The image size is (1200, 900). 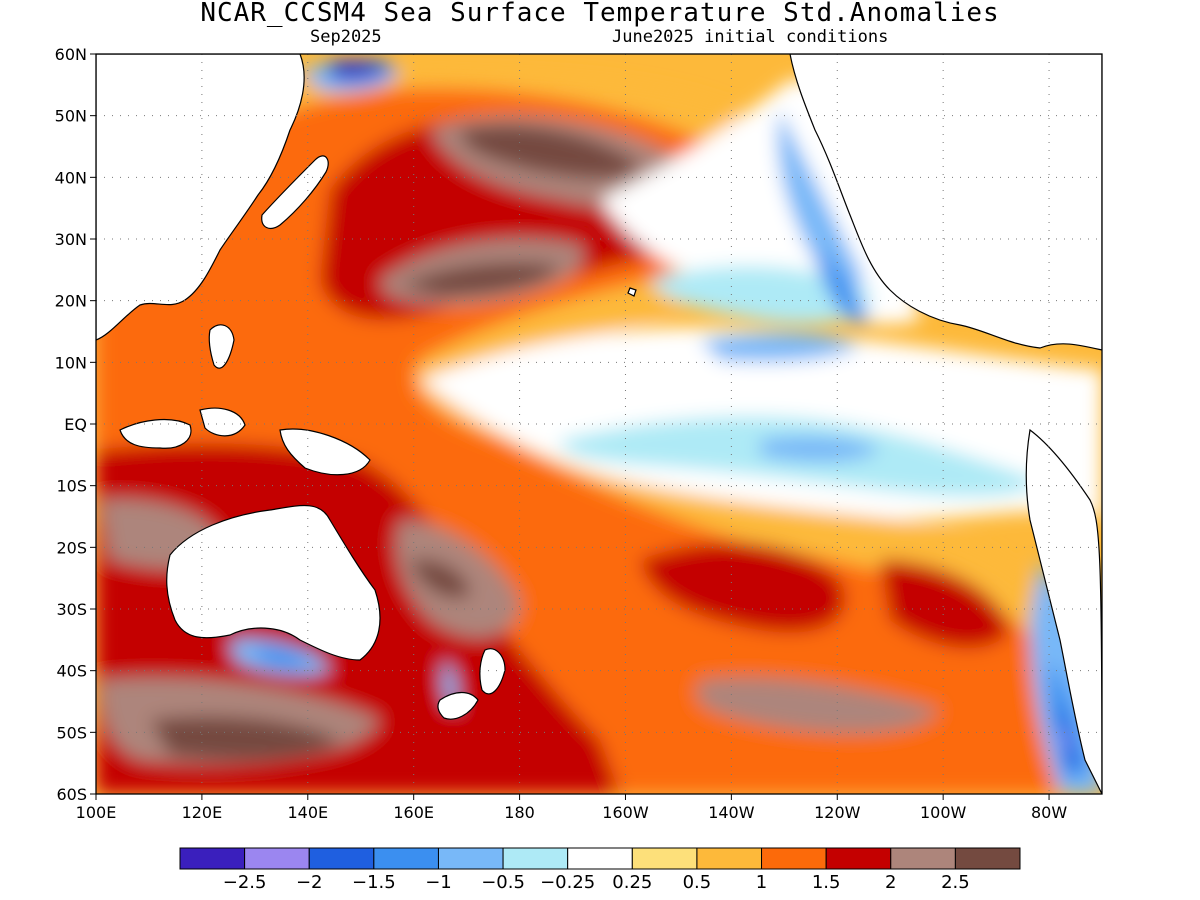 I want to click on lat-tick-label: 40N, so click(x=71, y=177).